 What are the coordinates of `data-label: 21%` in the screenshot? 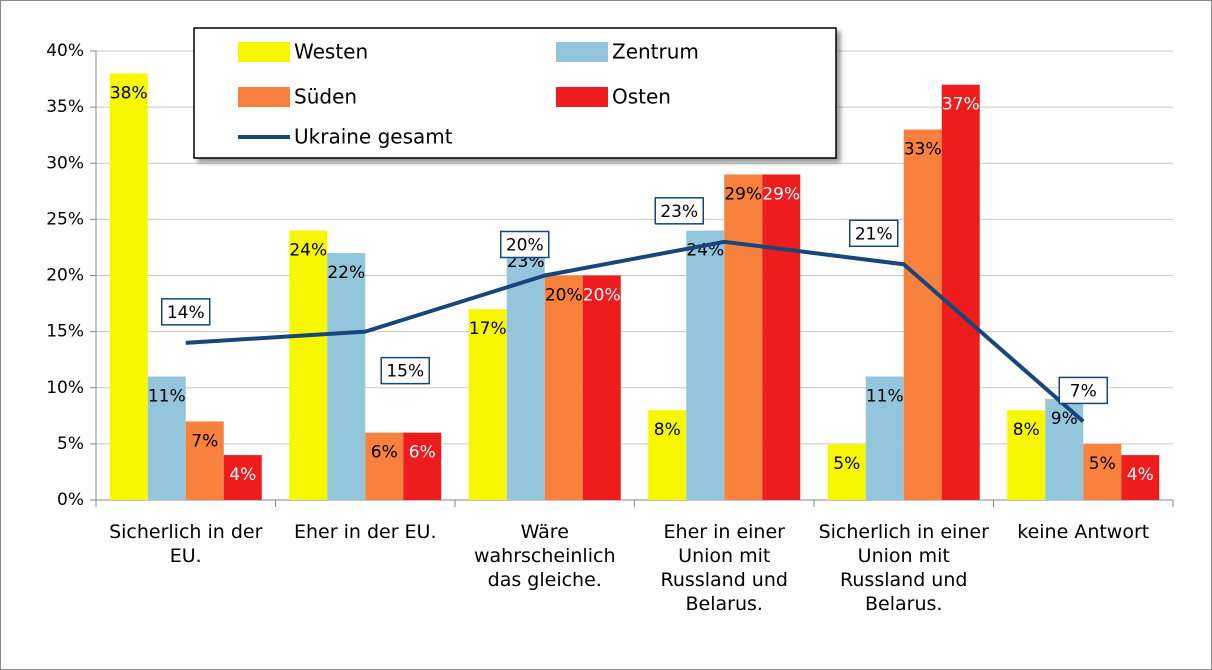 It's located at (874, 234).